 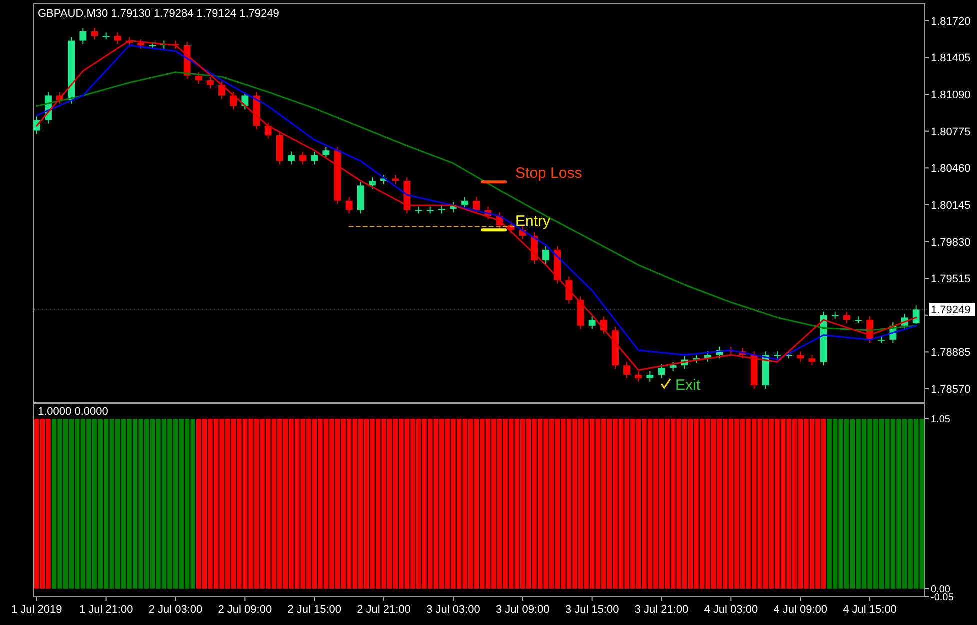 I want to click on x-tick-label: 2 Jul 21:00, so click(x=384, y=610).